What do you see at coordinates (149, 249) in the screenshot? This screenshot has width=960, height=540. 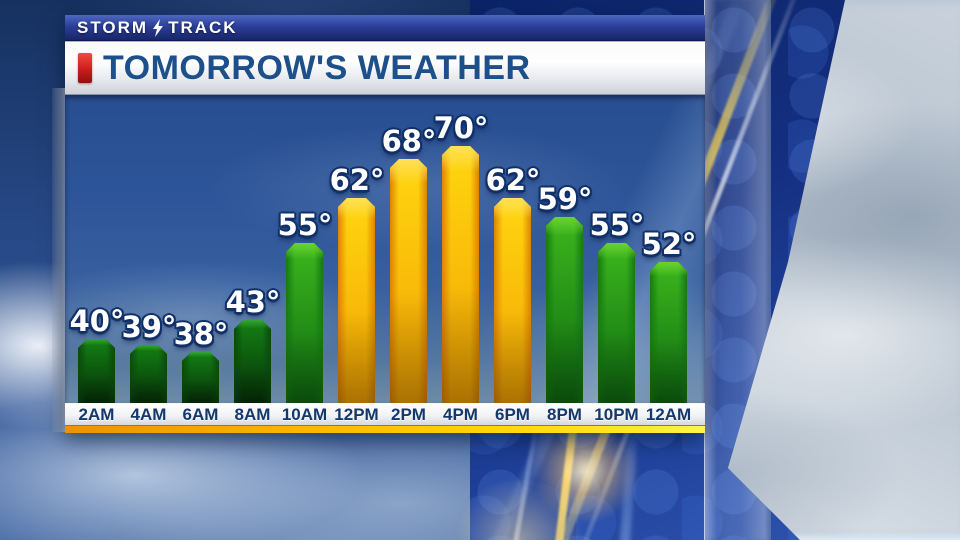 I see `bar-column: 39°` at bounding box center [149, 249].